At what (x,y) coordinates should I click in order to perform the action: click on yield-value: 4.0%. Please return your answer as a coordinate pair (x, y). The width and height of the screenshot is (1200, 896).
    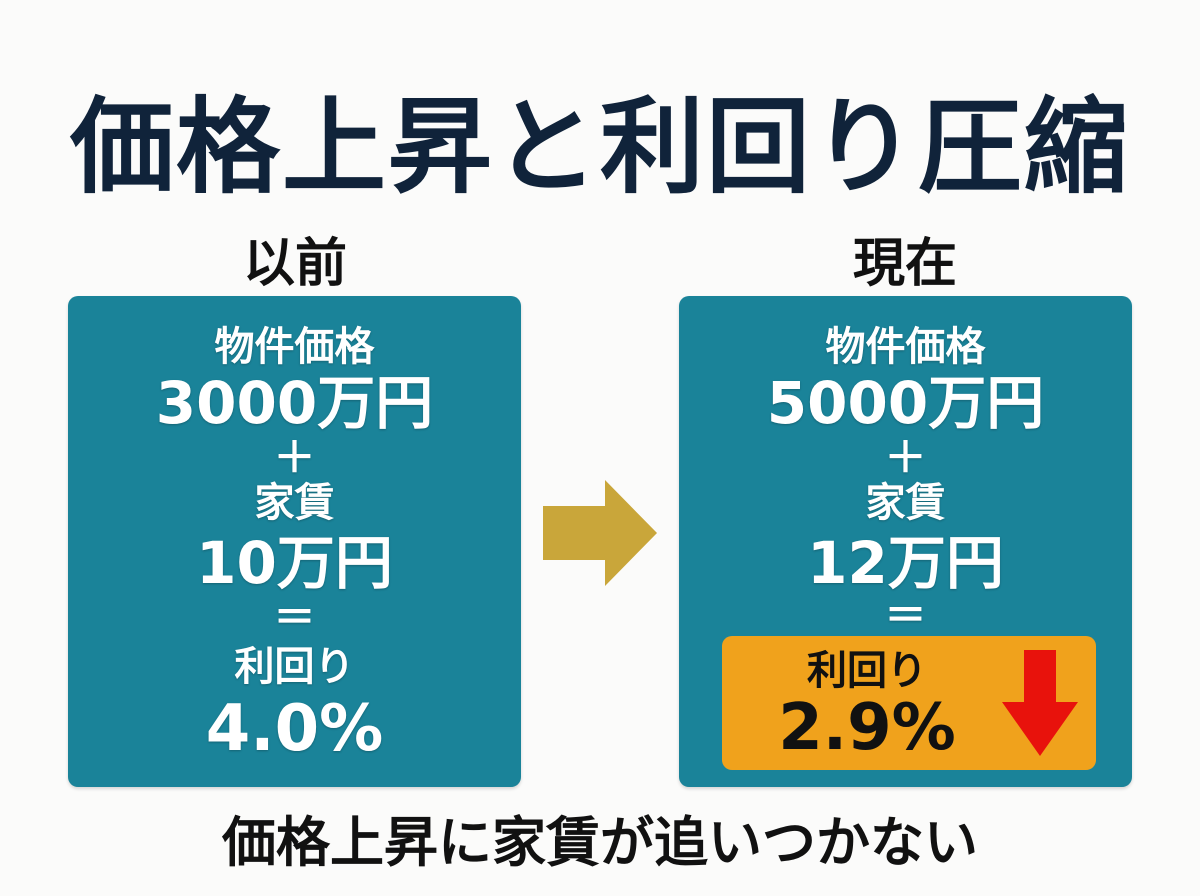
    Looking at the image, I should click on (294, 729).